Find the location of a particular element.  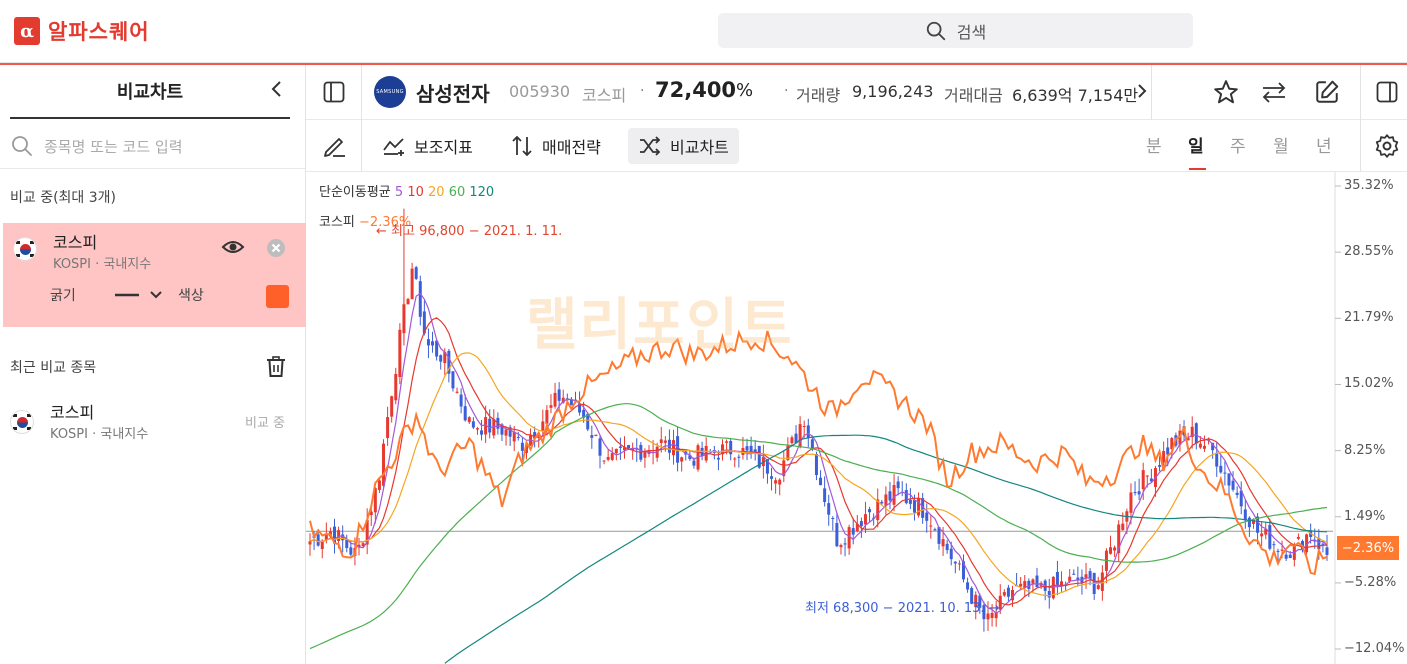

compare-chart-button: 비교차트 is located at coordinates (683, 146).